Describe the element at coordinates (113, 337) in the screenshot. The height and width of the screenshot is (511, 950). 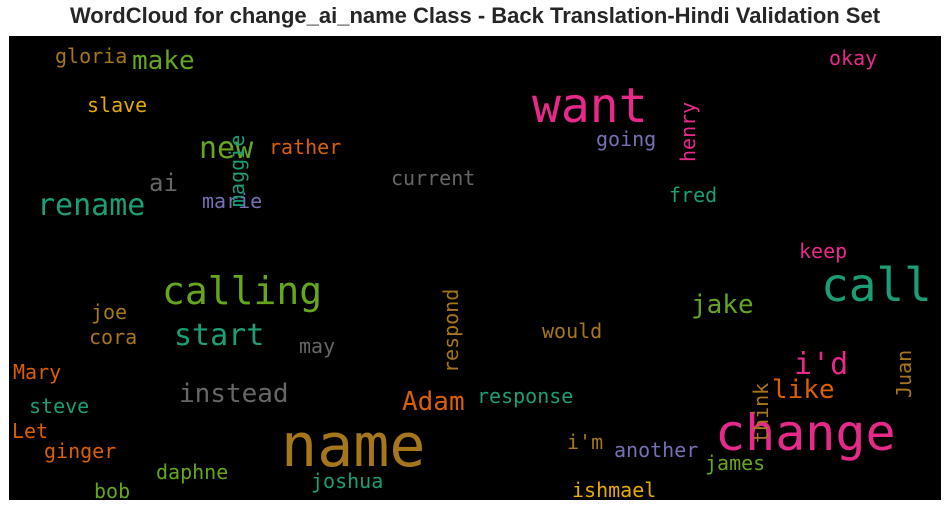
I see `word-cora: cora` at that location.